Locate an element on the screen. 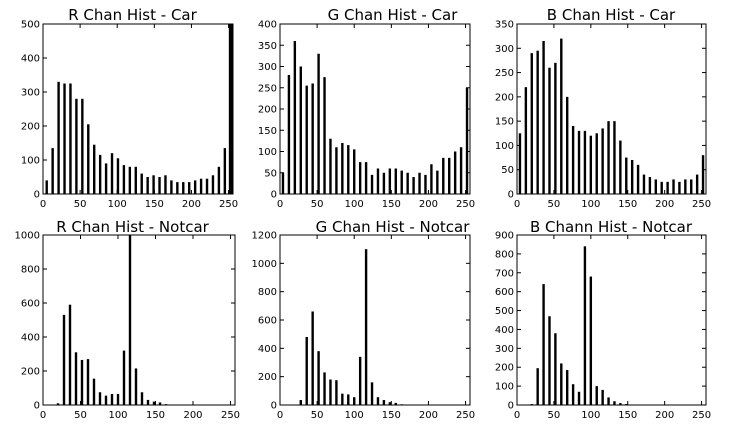  chart-svg: 0 200 400 600 800 1000 1200 0 50 100 150 200 250 is located at coordinates (364, 326).